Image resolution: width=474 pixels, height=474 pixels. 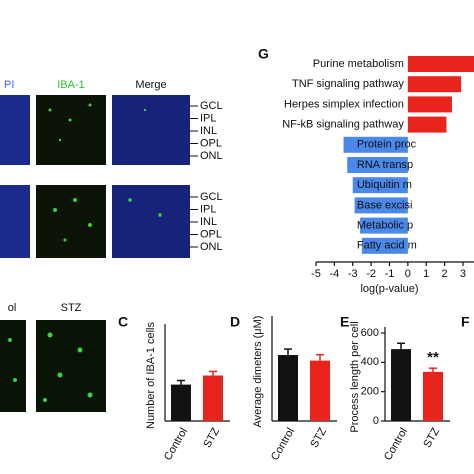 I want to click on x-tick-label: -4, so click(x=334, y=274).